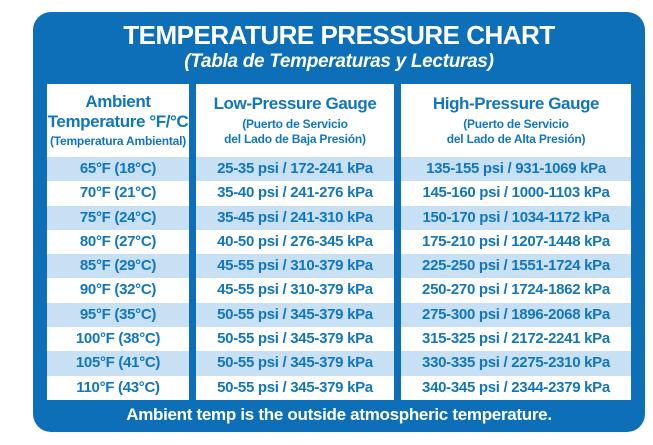  What do you see at coordinates (118, 315) in the screenshot?
I see `ambient-temperature-cell: 95°F (35°C)` at bounding box center [118, 315].